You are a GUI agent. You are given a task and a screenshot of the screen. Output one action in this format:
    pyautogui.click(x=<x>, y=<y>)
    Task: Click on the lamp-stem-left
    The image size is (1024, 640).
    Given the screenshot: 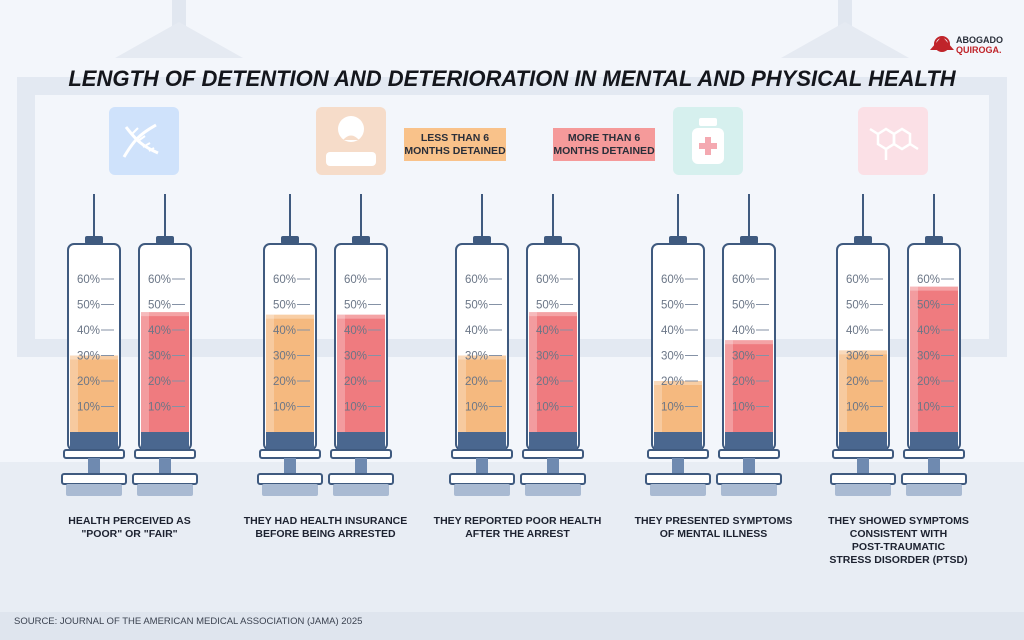 What is the action you would take?
    pyautogui.click(x=179, y=13)
    